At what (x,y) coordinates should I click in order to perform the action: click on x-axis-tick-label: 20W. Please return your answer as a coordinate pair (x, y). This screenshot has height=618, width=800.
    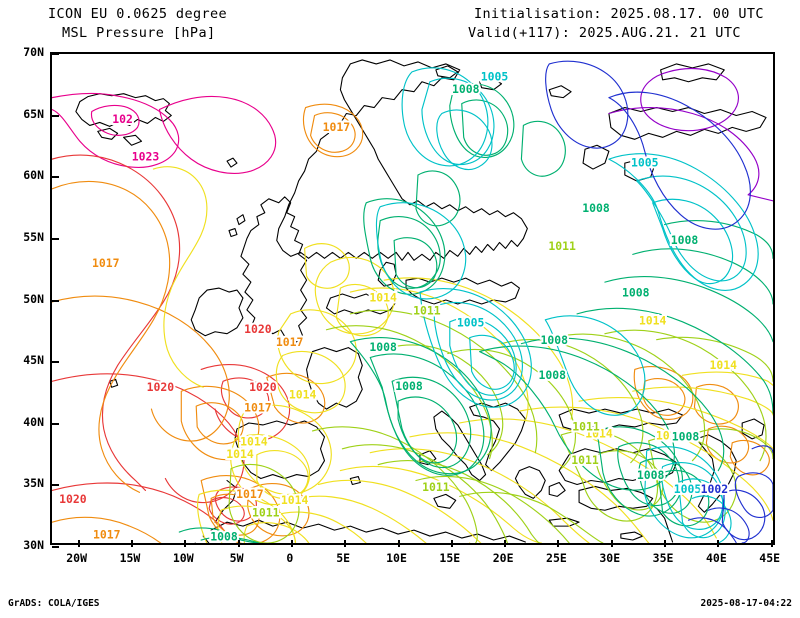
    Looking at the image, I should click on (77, 558).